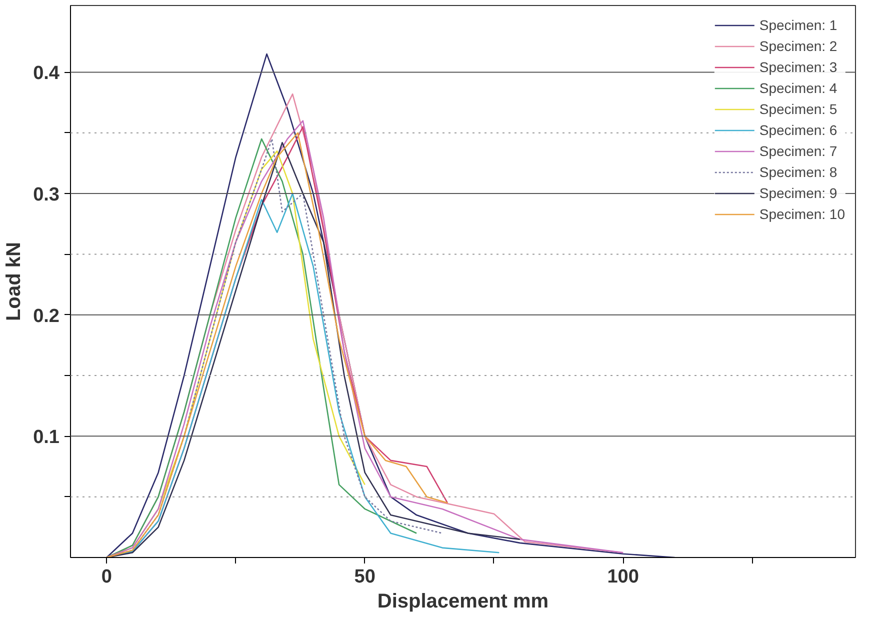  I want to click on y-tick-label: 0.4, so click(46, 73).